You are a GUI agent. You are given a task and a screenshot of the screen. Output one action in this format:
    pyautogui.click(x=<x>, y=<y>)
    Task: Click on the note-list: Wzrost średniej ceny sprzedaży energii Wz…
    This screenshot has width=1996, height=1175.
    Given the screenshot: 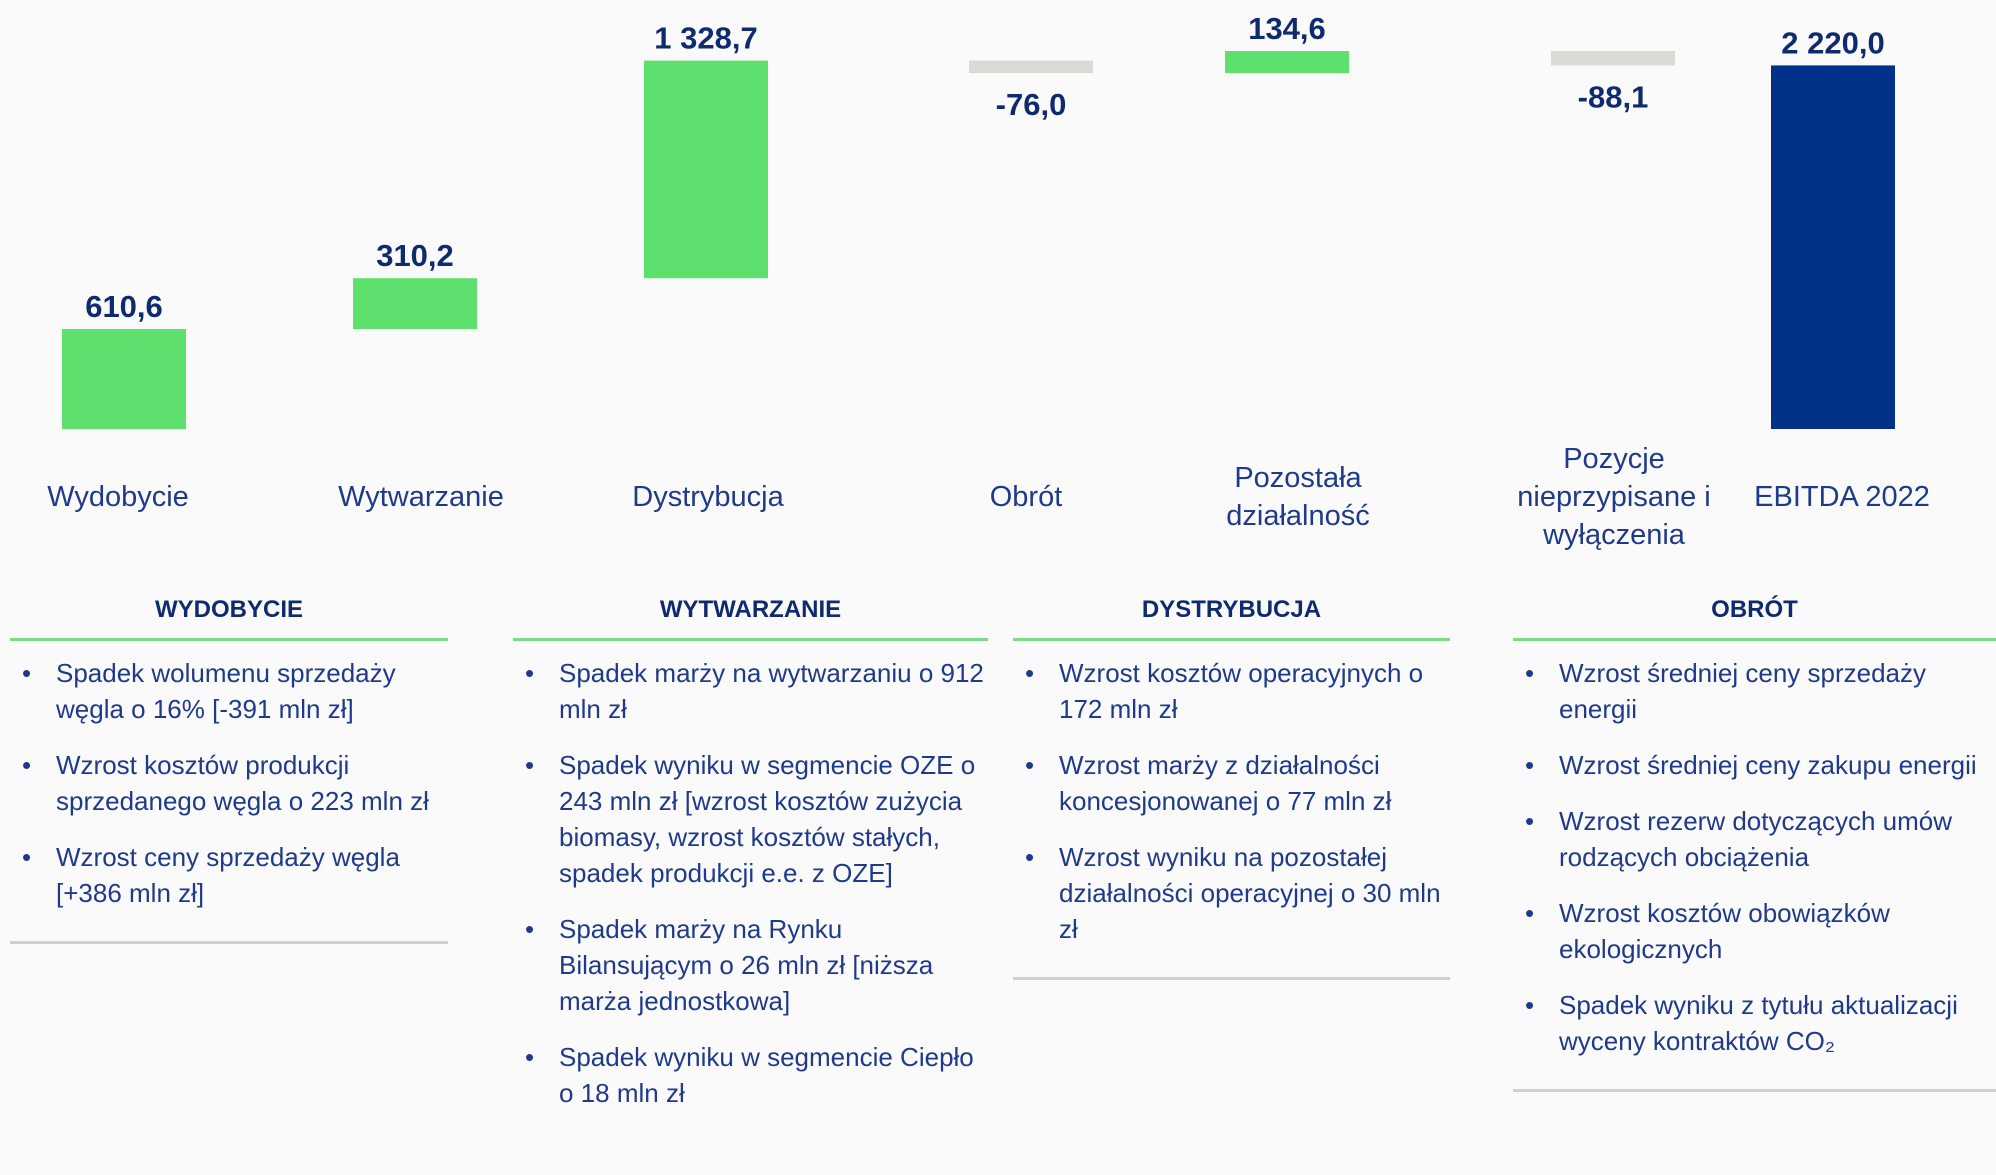 What is the action you would take?
    pyautogui.click(x=1754, y=866)
    